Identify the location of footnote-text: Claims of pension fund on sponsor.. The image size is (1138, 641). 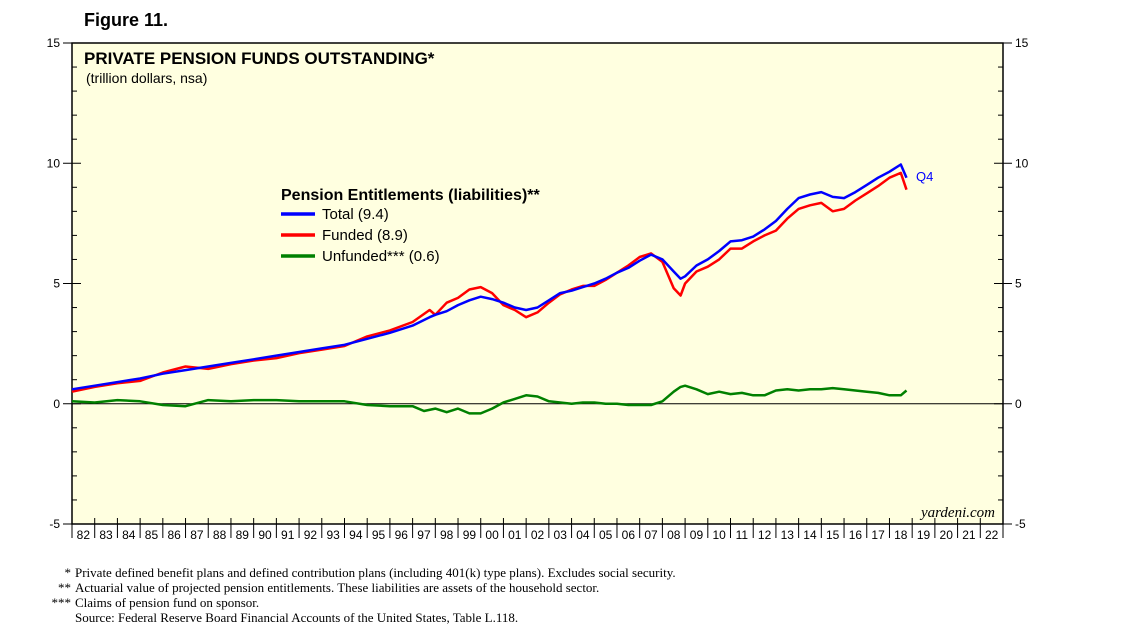
(167, 602).